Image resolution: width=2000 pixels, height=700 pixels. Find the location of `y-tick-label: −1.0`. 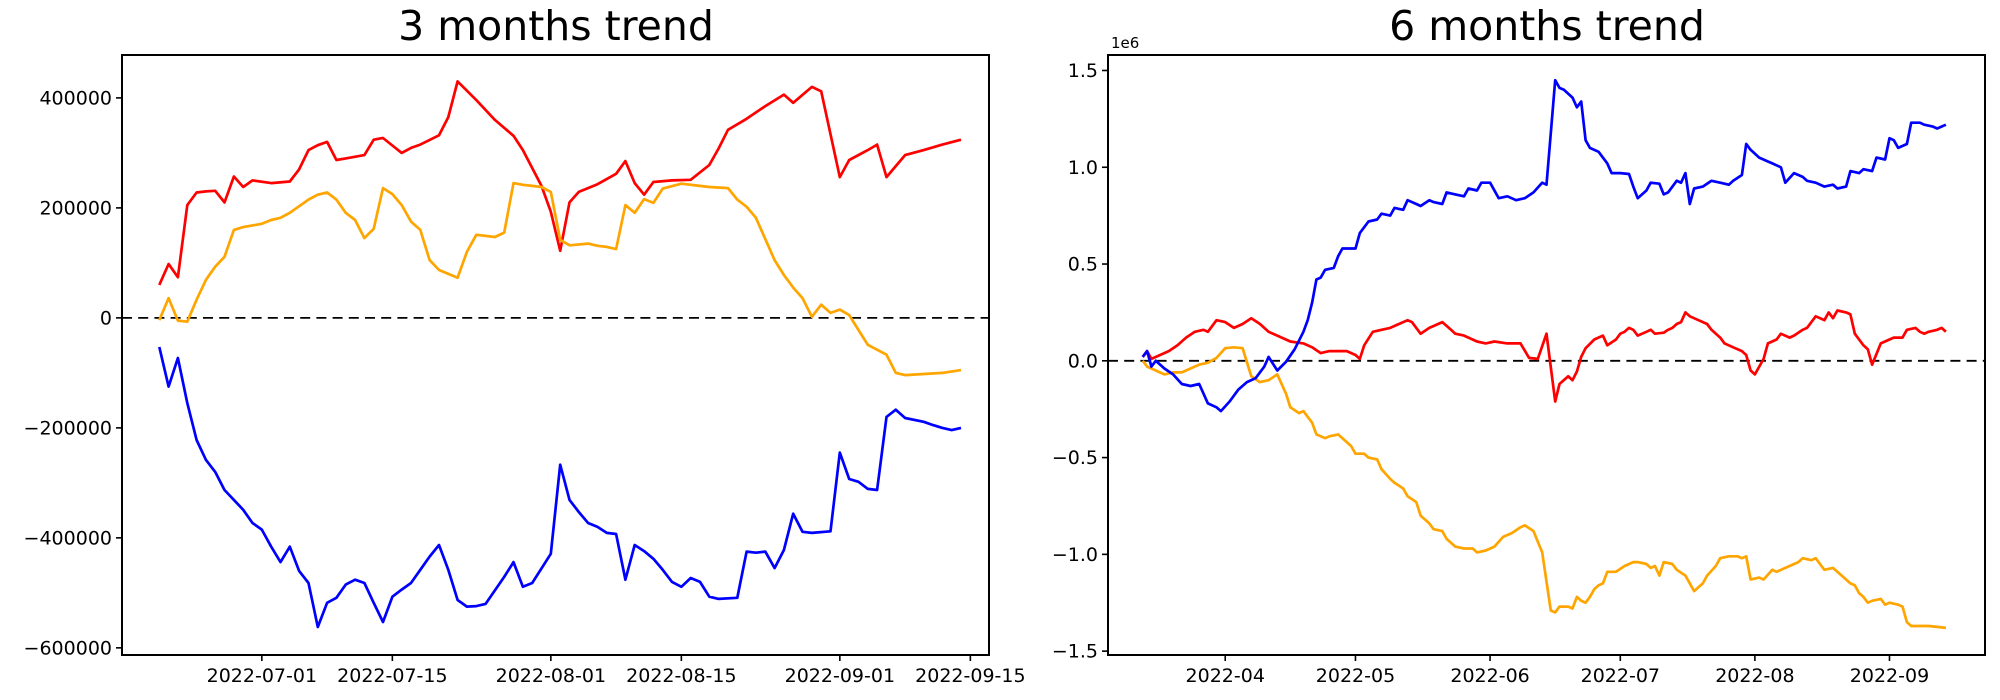

y-tick-label: −1.0 is located at coordinates (1075, 555).